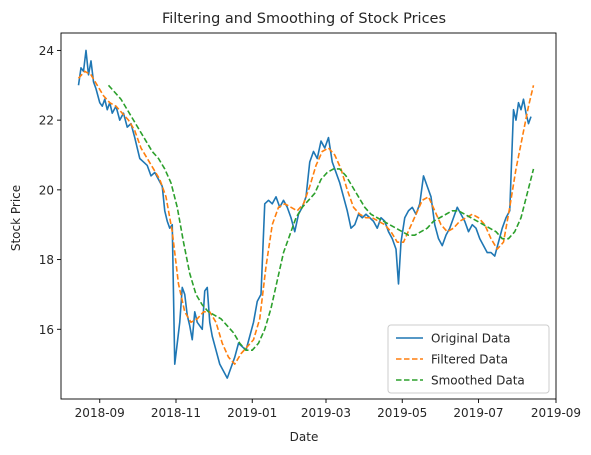  I want to click on y-axis-label: Stock Price, so click(16, 218).